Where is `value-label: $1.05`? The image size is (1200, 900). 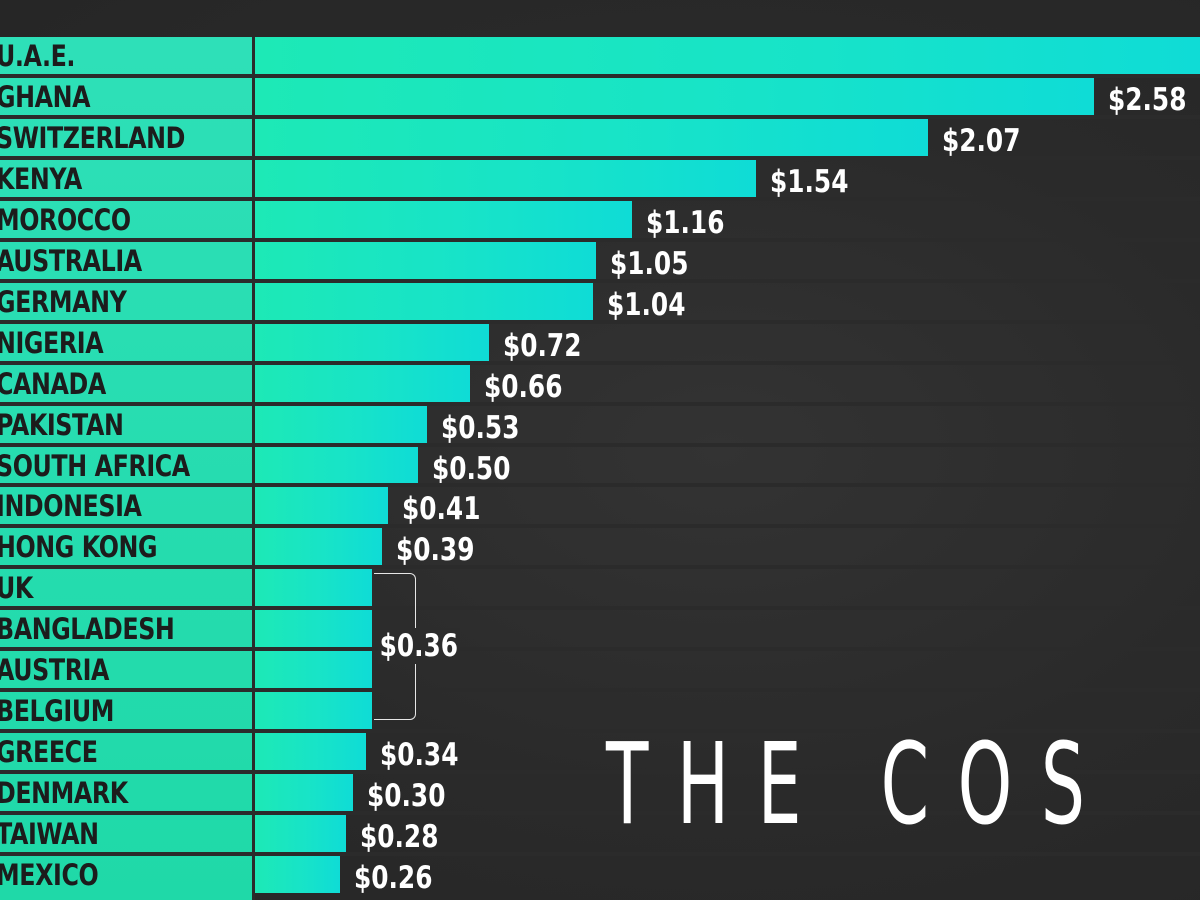 value-label: $1.05 is located at coordinates (649, 263).